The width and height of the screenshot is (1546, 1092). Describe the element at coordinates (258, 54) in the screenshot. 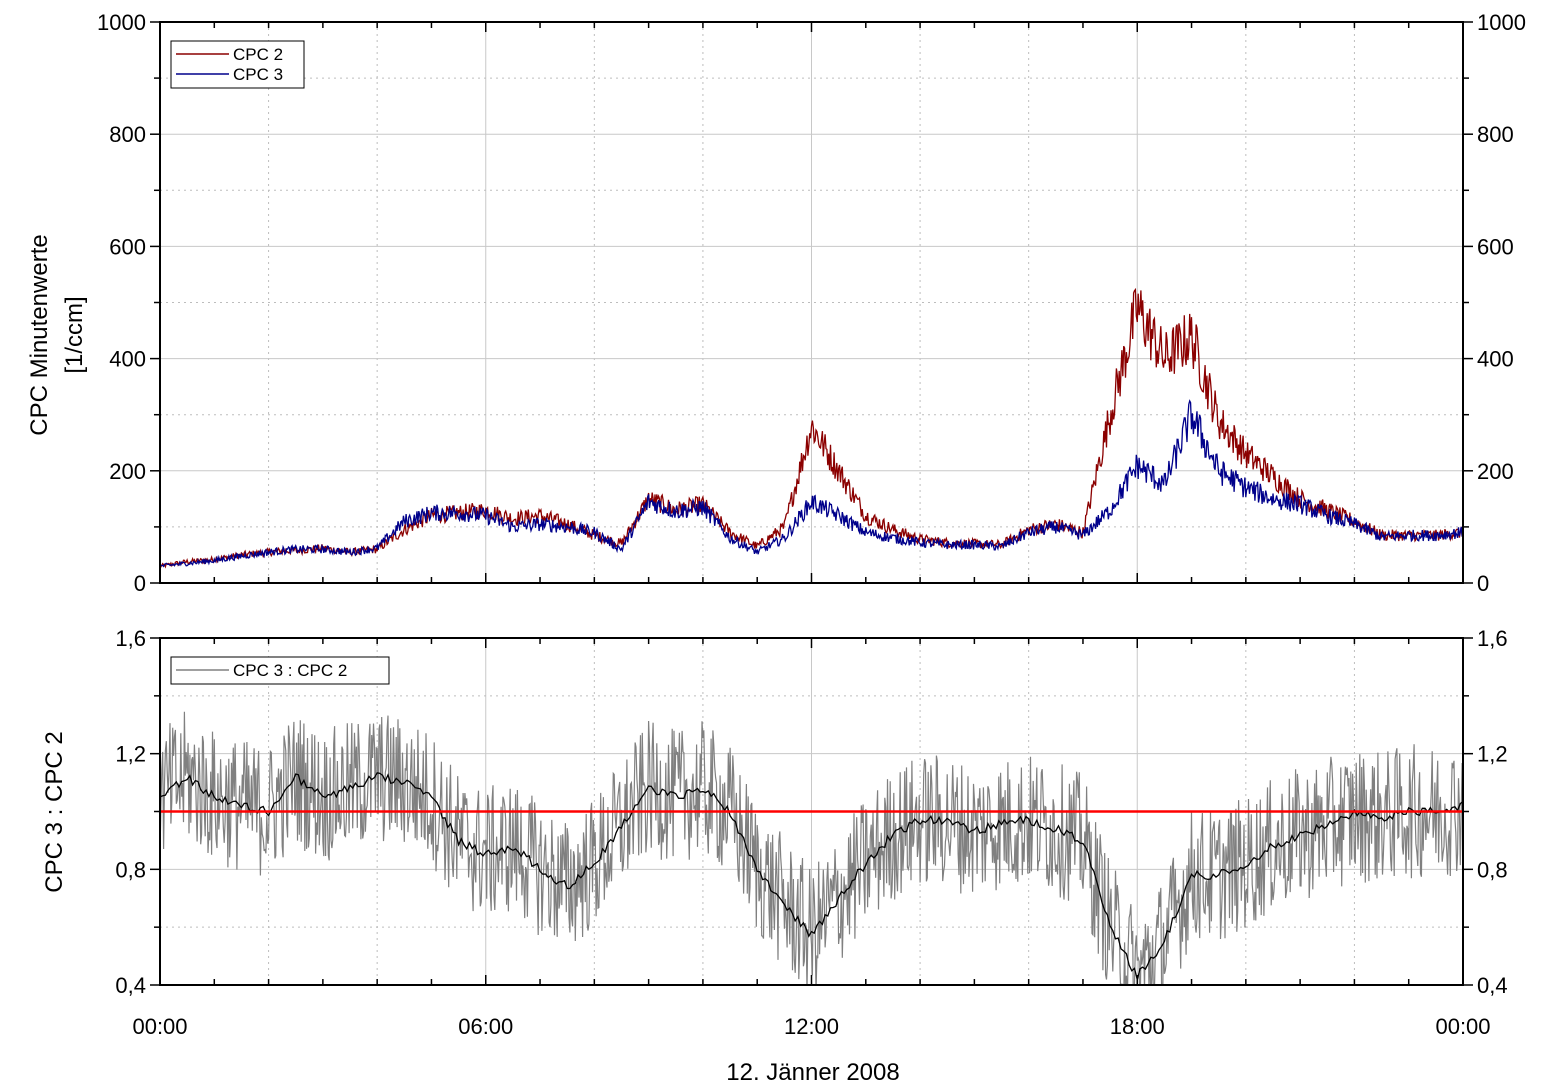

I see `legend-label: CPC 2` at that location.